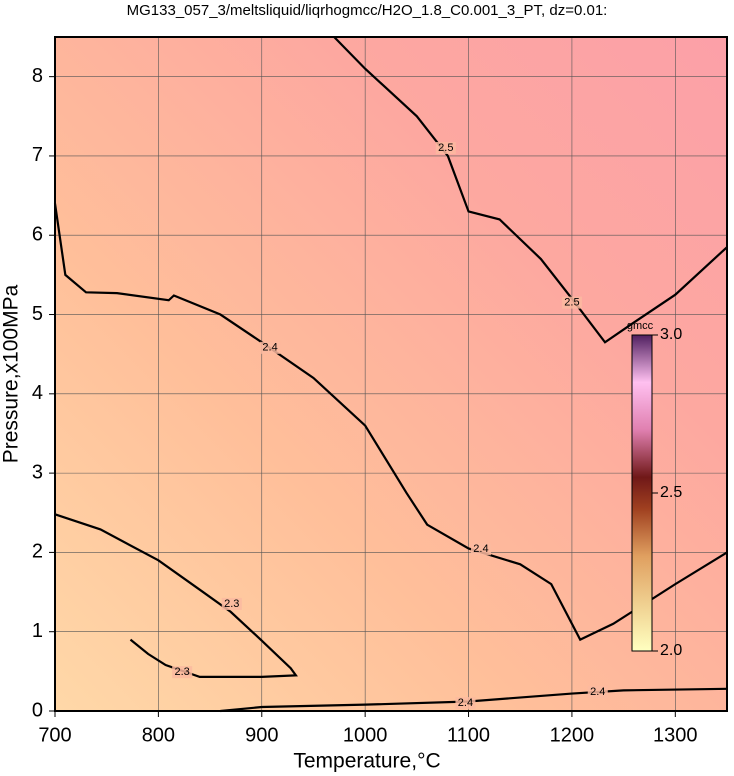 Image resolution: width=734 pixels, height=776 pixels. What do you see at coordinates (37, 710) in the screenshot?
I see `y-tick-label: 0` at bounding box center [37, 710].